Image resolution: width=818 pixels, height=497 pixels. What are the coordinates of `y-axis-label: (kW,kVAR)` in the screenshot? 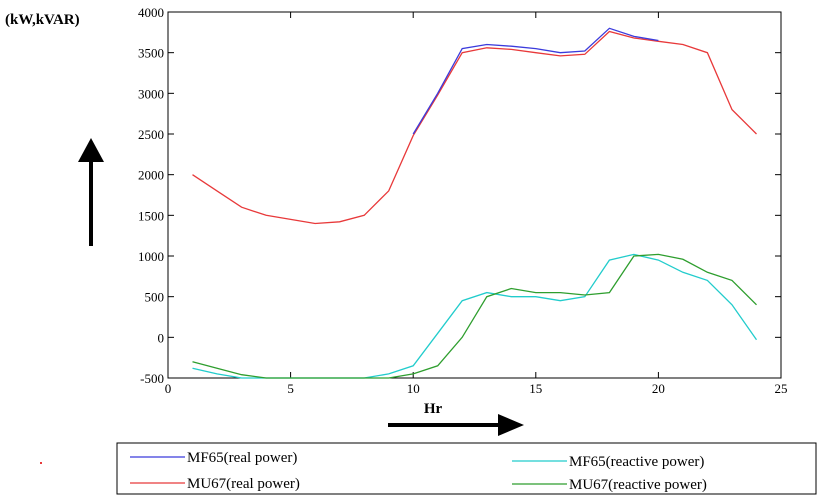 It's located at (42, 20).